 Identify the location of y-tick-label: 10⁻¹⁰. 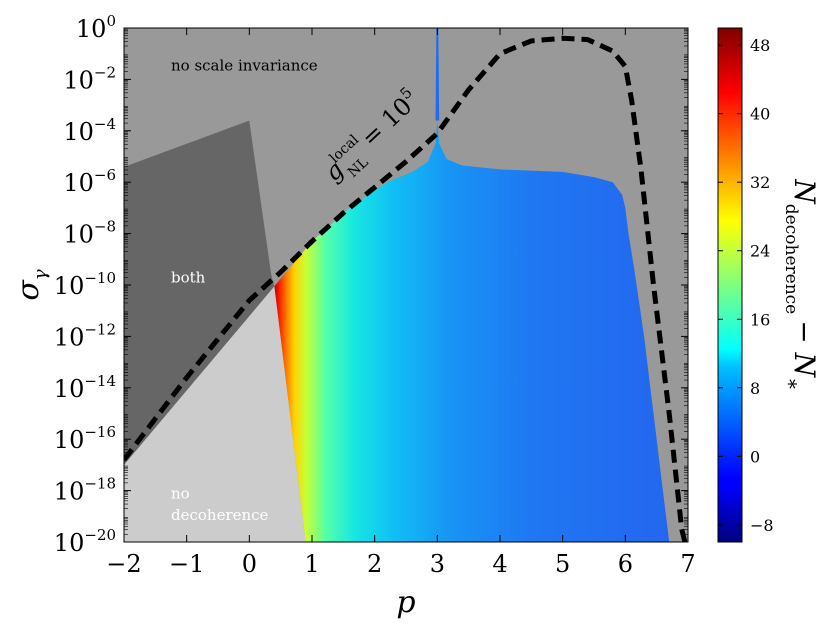
(85, 284).